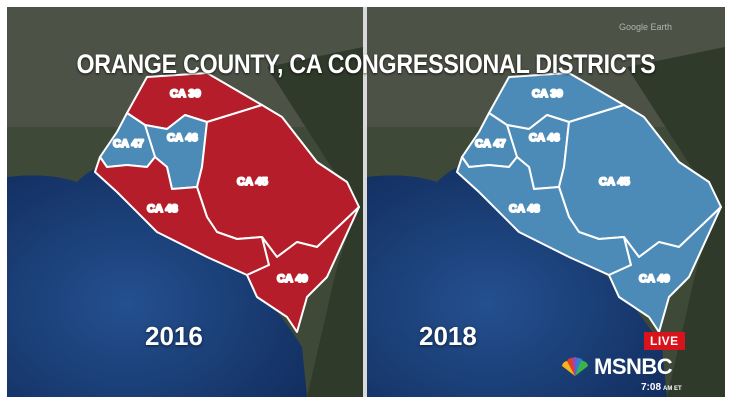  I want to click on broadcast-clock: 7:08 AM ET, so click(661, 387).